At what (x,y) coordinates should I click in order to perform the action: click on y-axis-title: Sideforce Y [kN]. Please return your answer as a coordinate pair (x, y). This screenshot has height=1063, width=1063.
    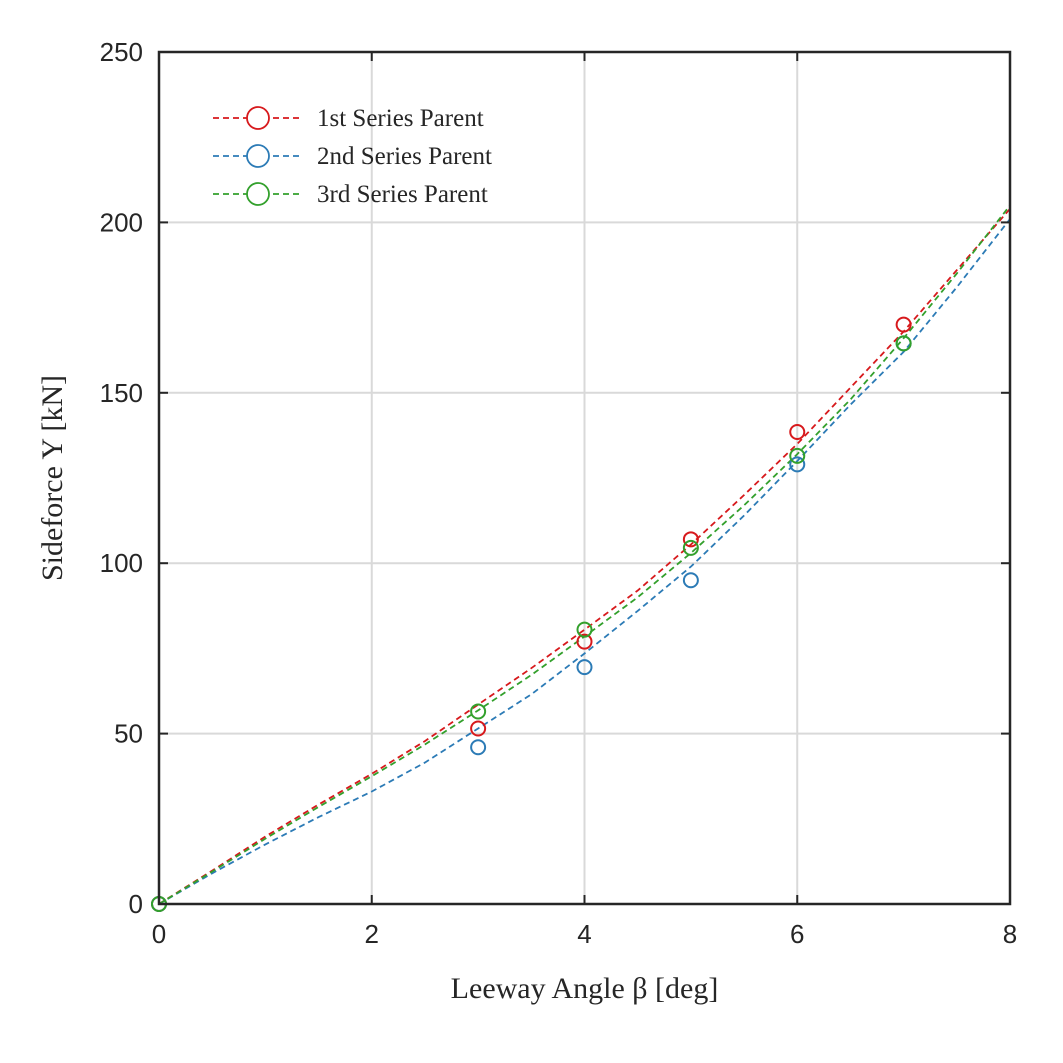
    Looking at the image, I should click on (52, 478).